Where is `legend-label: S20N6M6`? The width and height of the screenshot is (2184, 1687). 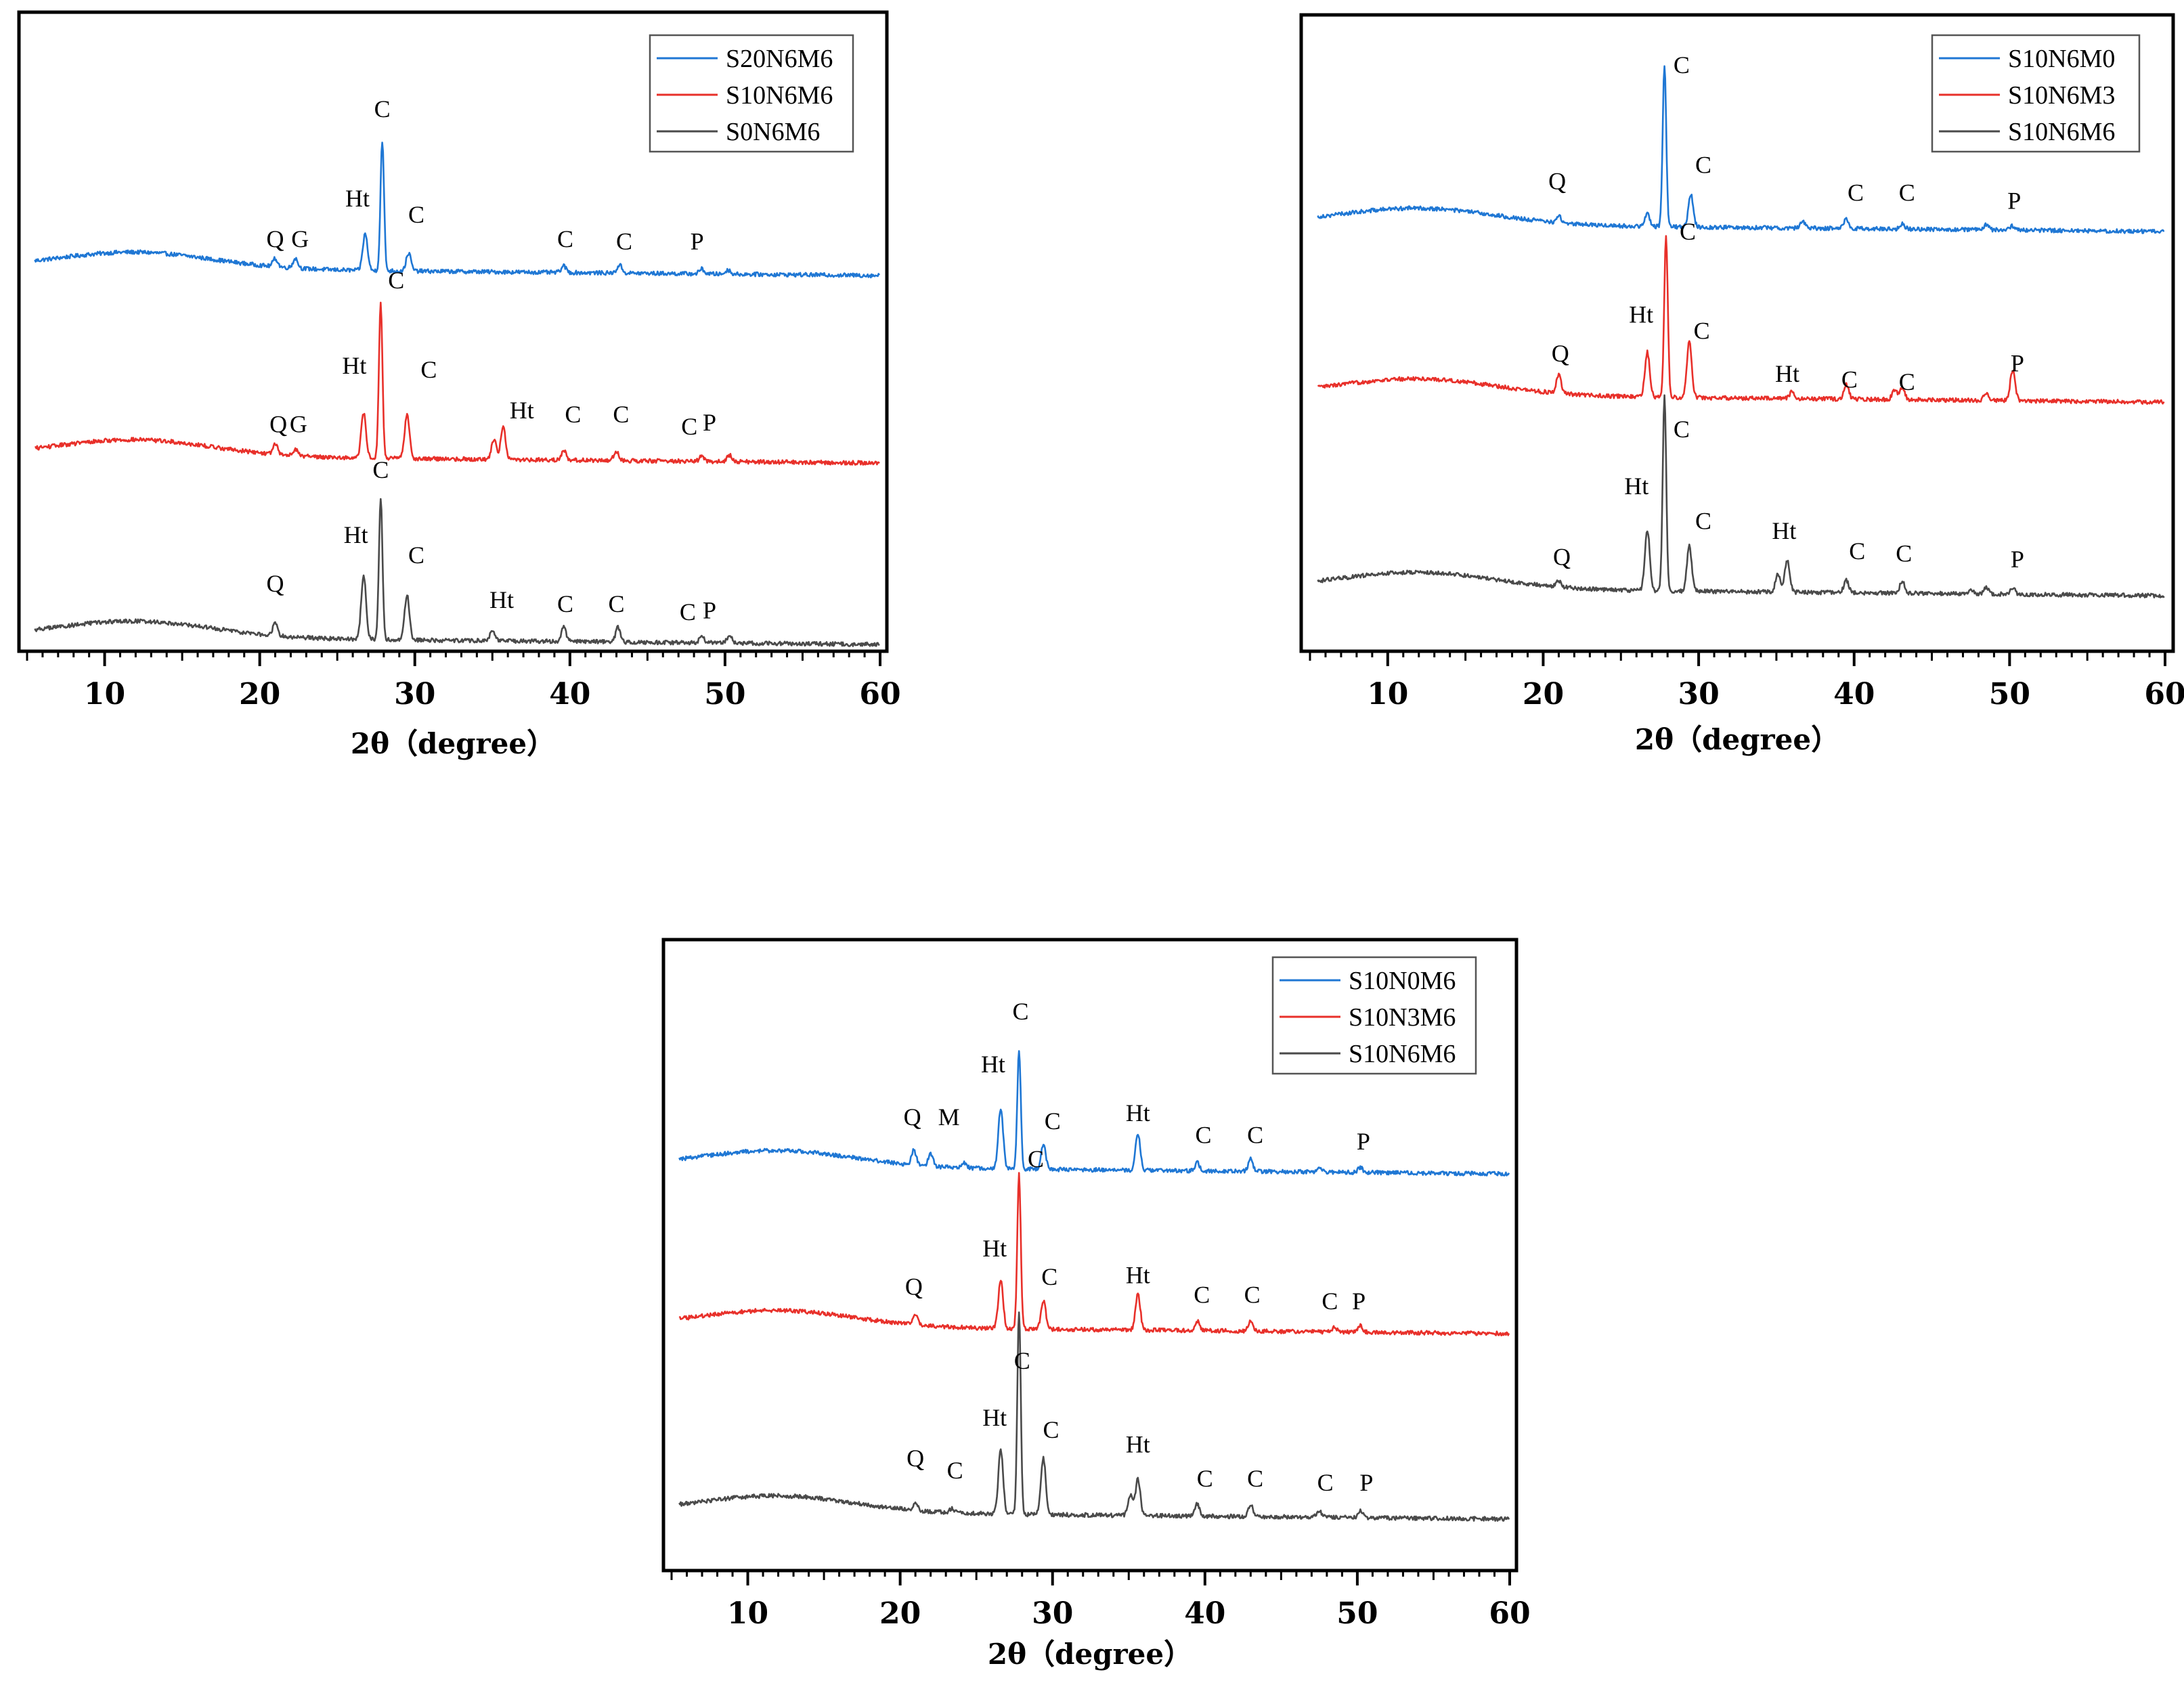
legend-label: S20N6M6 is located at coordinates (779, 59).